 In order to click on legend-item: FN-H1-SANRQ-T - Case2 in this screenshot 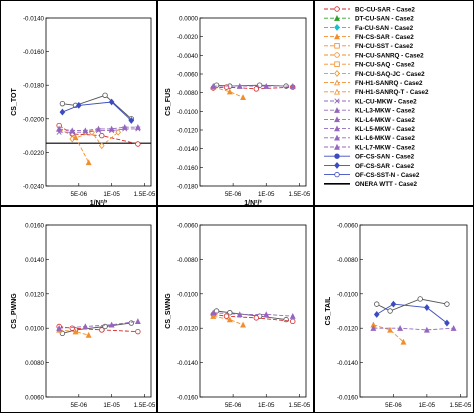, I will do `click(376, 92)`.